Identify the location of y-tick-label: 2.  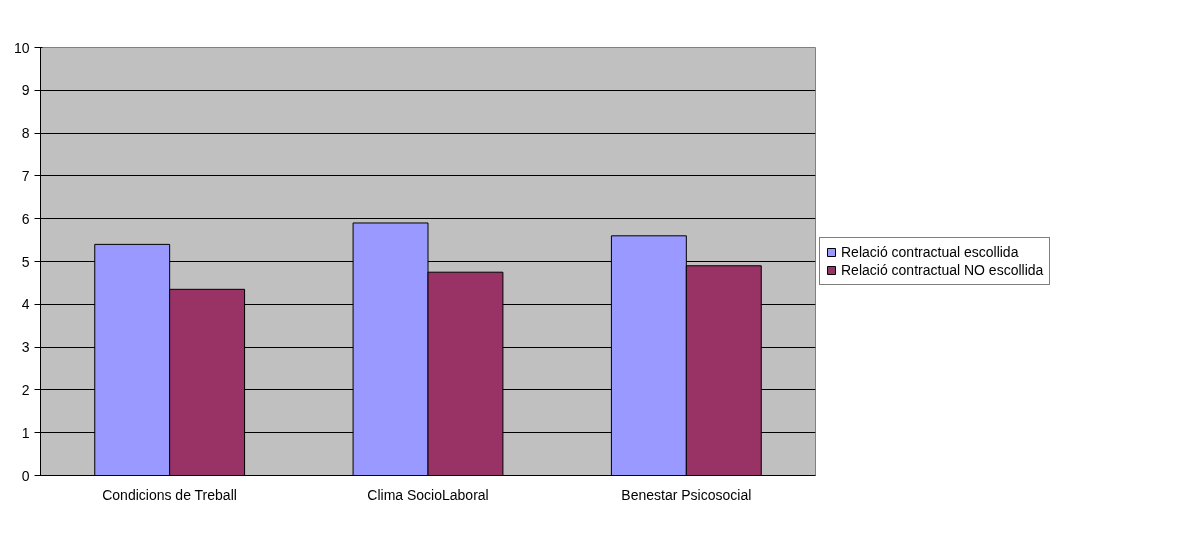
(25, 389).